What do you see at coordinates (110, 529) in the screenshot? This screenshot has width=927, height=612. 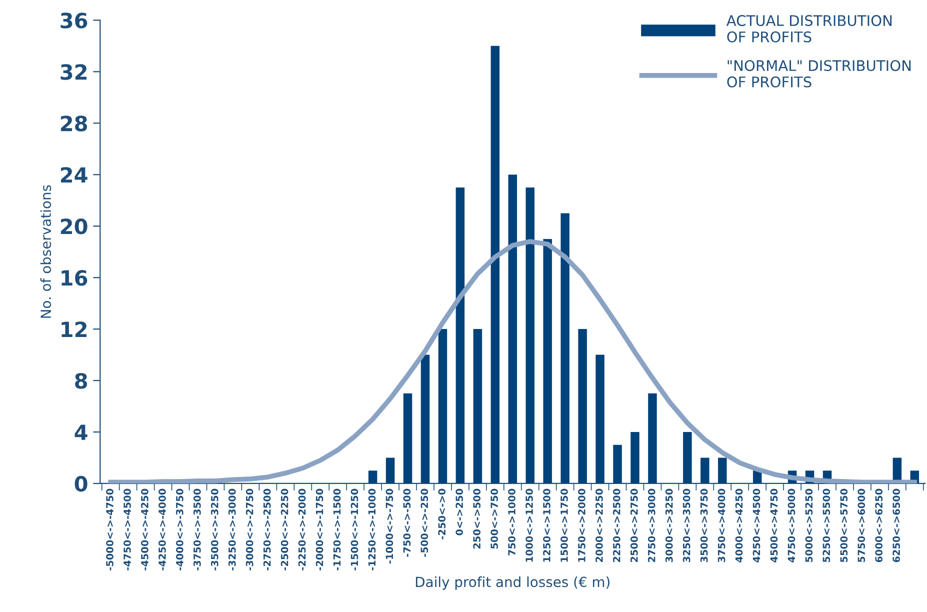 I see `x-tick-label: -5000<->-4750` at bounding box center [110, 529].